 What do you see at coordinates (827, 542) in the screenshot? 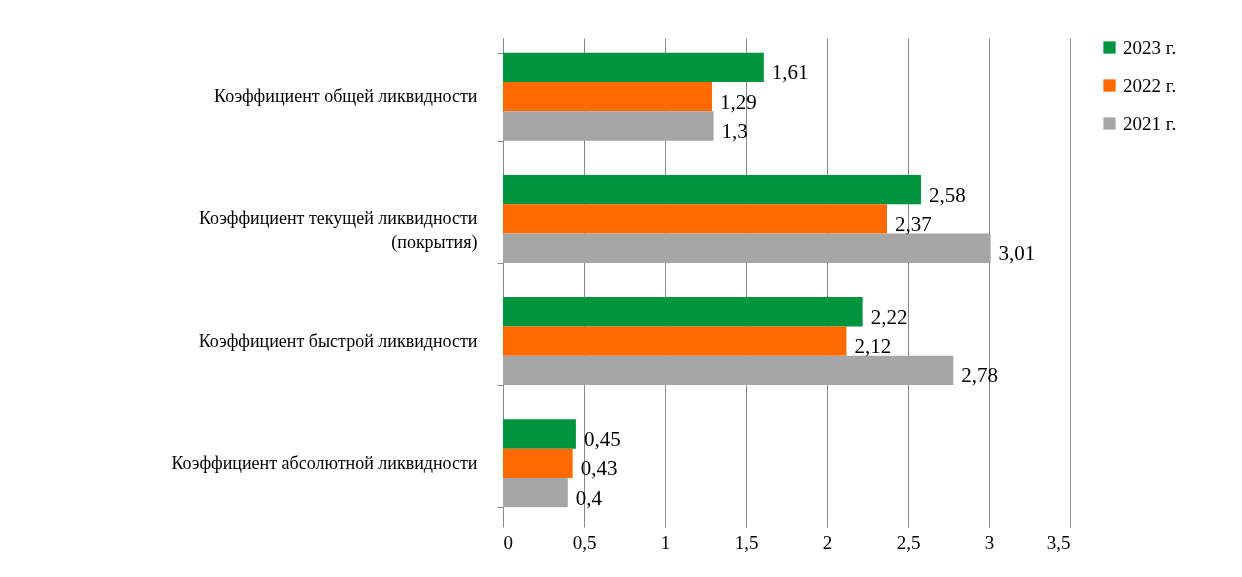
I see `x-tick-label: 2` at bounding box center [827, 542].